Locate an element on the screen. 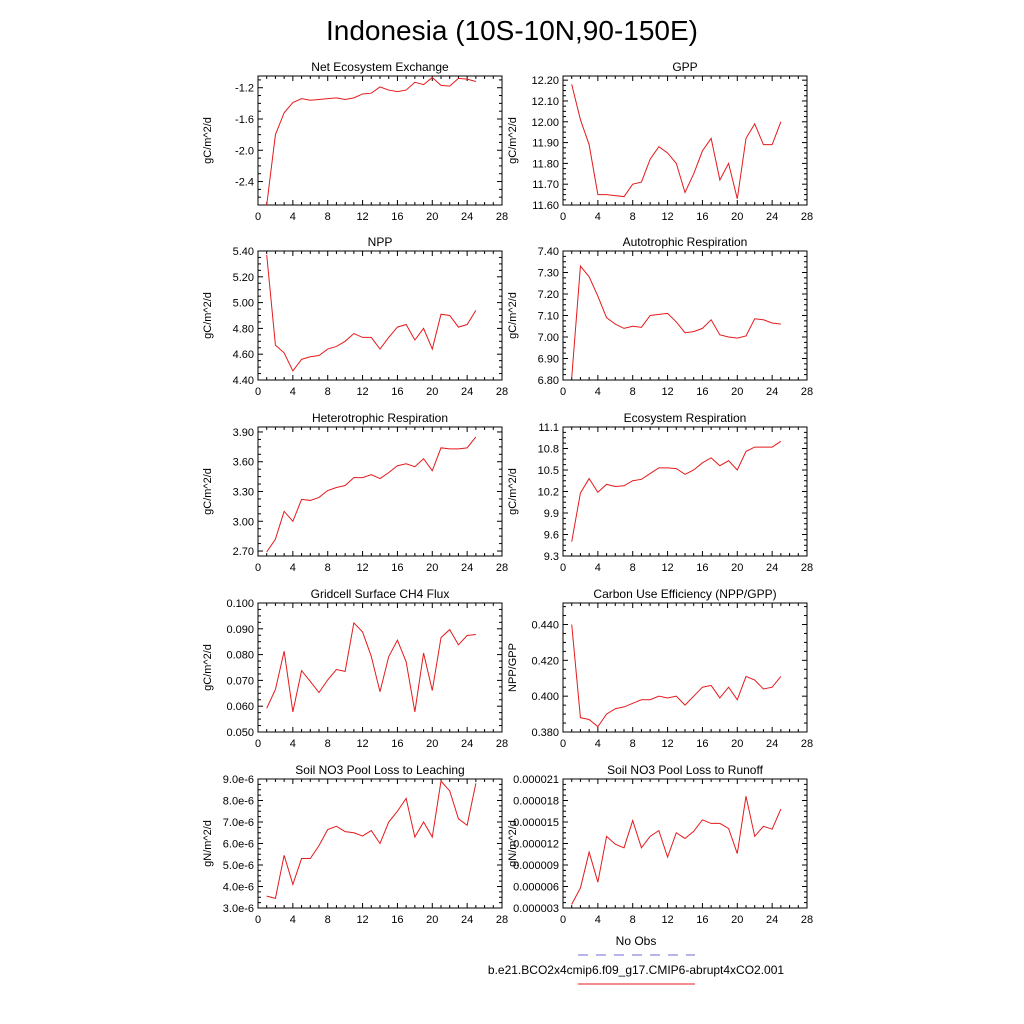  y-tick-label: 7.20 is located at coordinates (548, 295).